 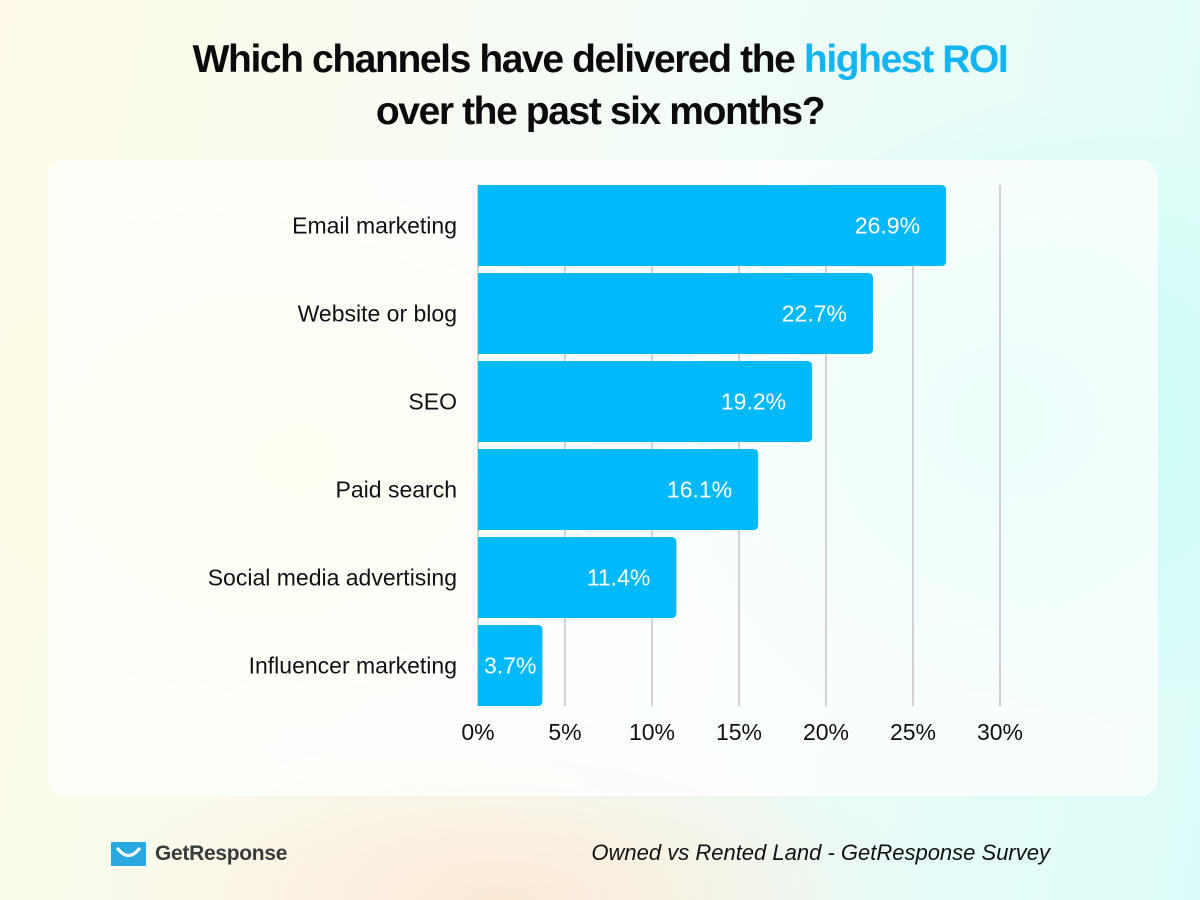 What do you see at coordinates (826, 732) in the screenshot?
I see `x-tick-label: 20%` at bounding box center [826, 732].